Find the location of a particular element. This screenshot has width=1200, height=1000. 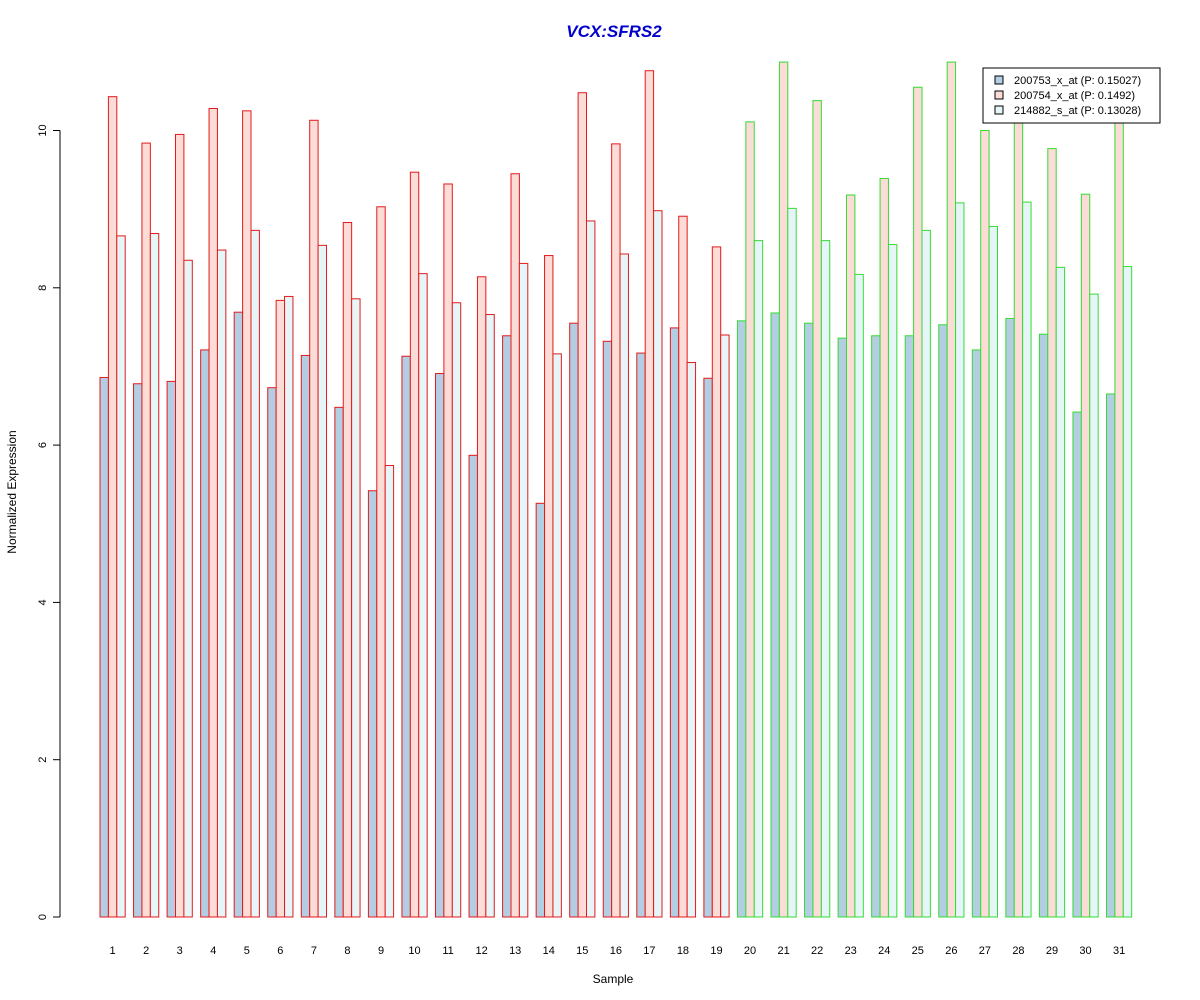

x-tick-label: 26 is located at coordinates (951, 951).